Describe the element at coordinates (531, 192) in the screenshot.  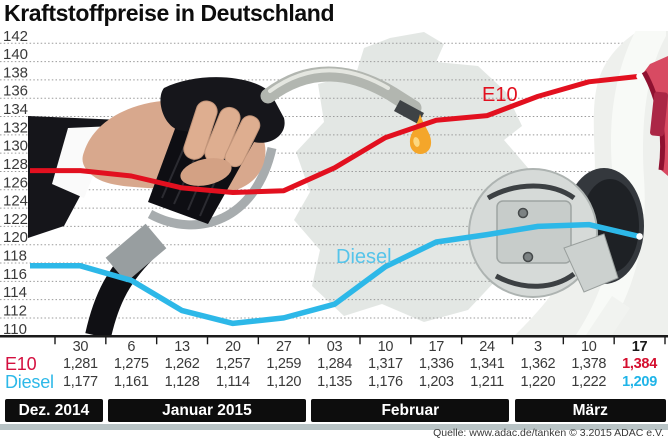
I see `fuel-door-detail-top` at that location.